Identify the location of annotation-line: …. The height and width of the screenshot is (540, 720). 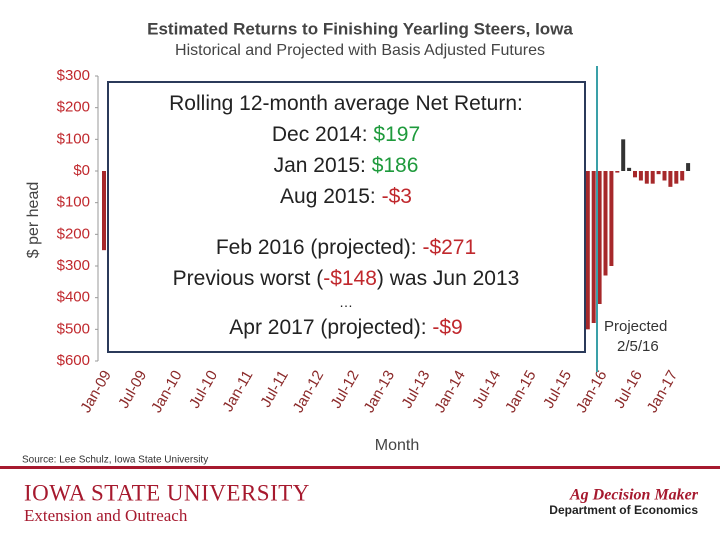
(346, 302).